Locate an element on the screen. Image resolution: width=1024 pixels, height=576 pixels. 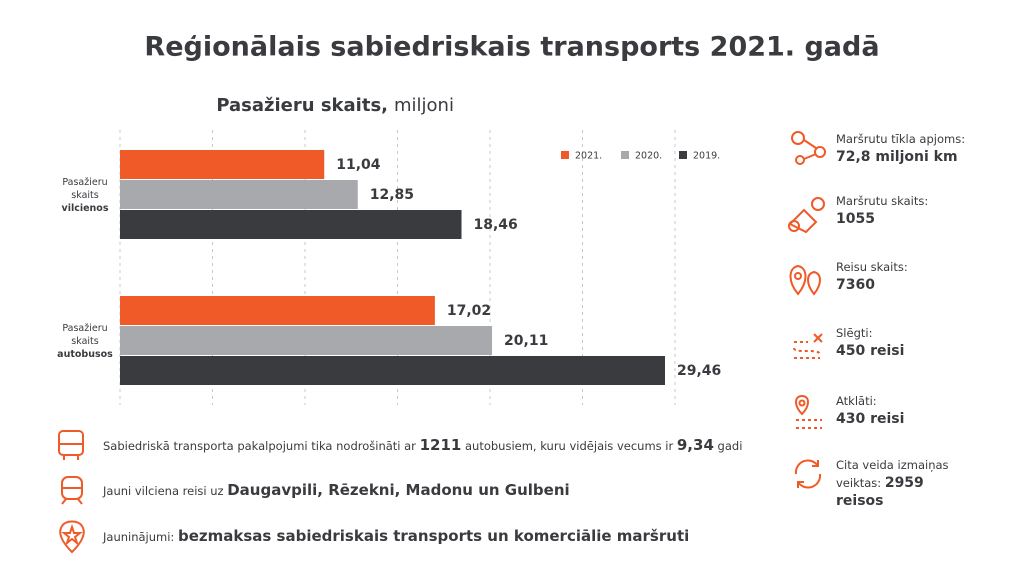
chart-title: Pasažieru skaits, is located at coordinates (302, 105).